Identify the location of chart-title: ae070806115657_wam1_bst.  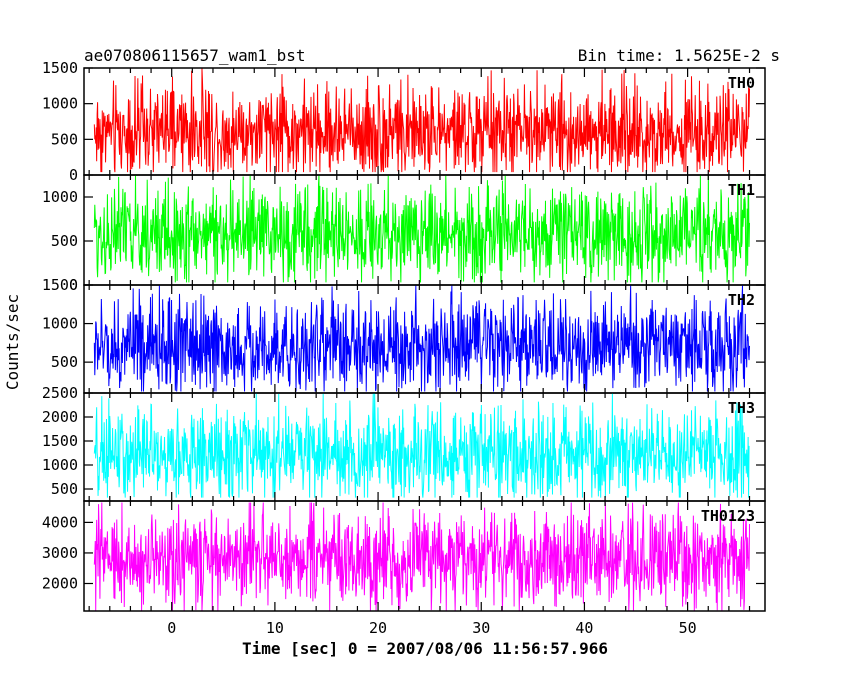
(195, 55).